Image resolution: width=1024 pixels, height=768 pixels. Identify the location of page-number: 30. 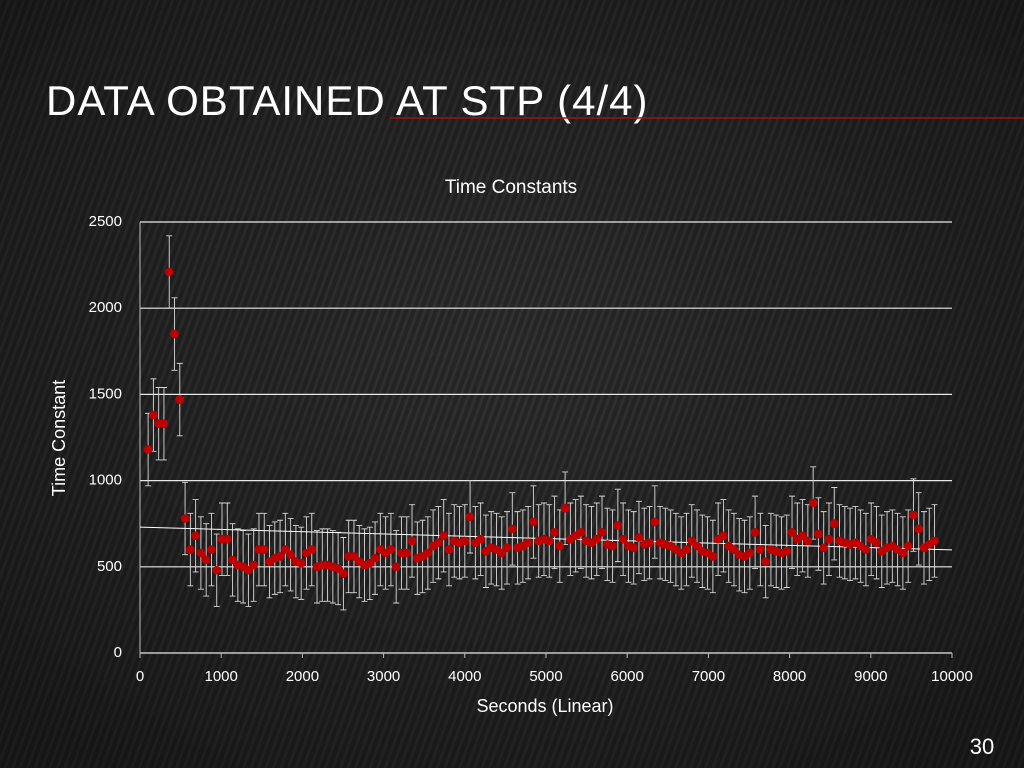
(982, 746).